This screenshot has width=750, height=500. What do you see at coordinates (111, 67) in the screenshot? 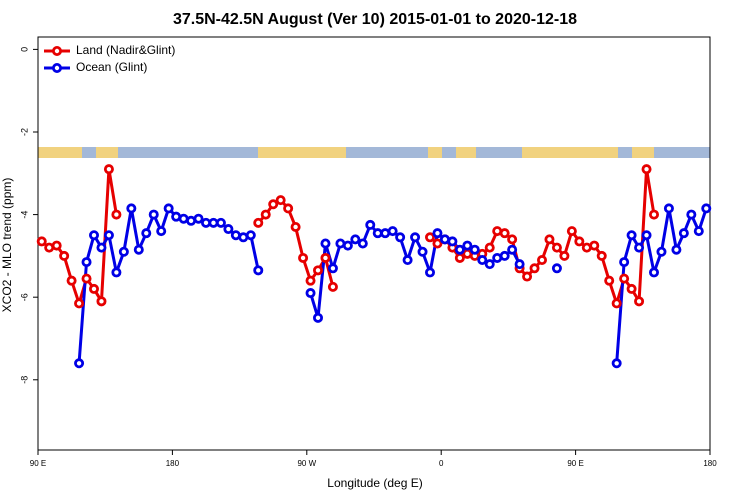
I see `legend-label: Ocean (Glint)` at bounding box center [111, 67].